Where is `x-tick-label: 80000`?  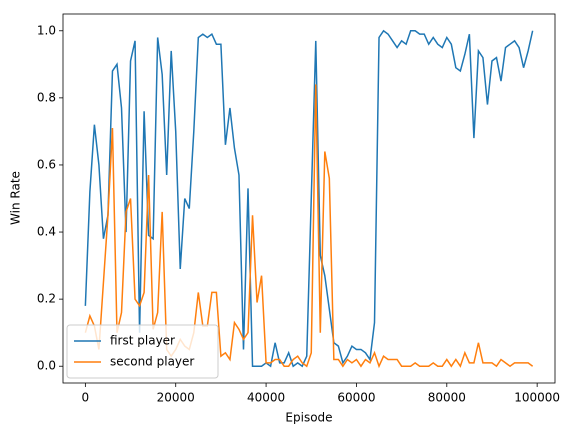 x-tick-label: 80000 is located at coordinates (447, 398).